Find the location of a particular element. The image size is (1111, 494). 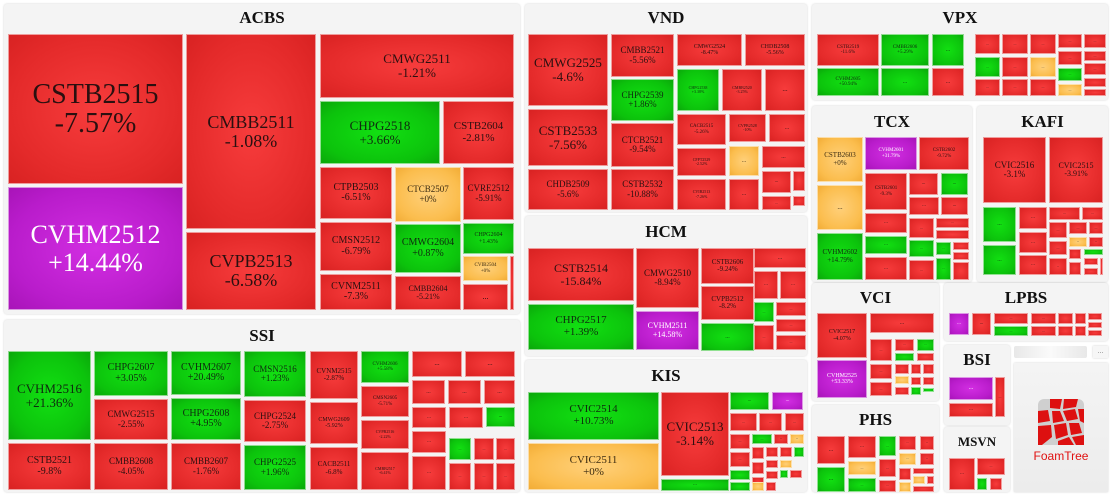

tile-warrant: CFPT2529 -2.52% is located at coordinates (701, 162).